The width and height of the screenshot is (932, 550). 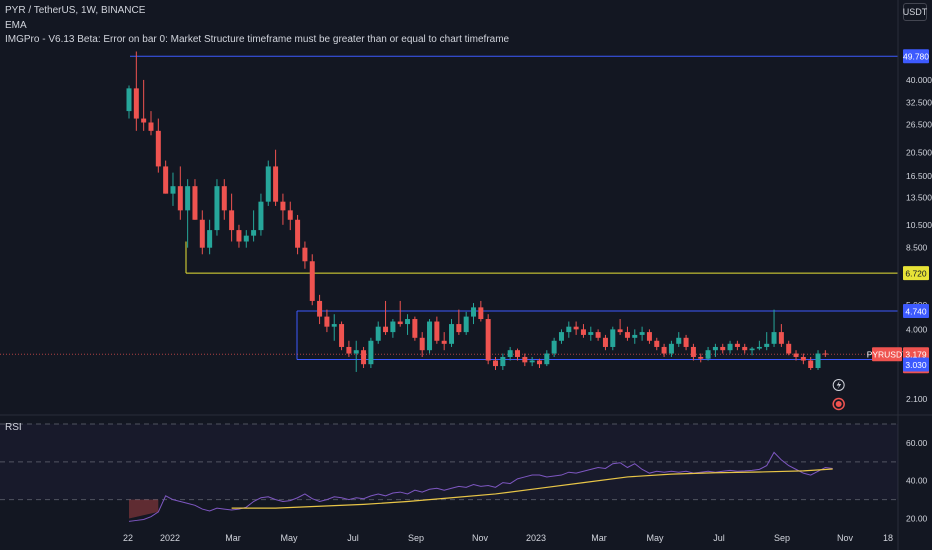 What do you see at coordinates (838, 385) in the screenshot?
I see `lightning-event-icon` at bounding box center [838, 385].